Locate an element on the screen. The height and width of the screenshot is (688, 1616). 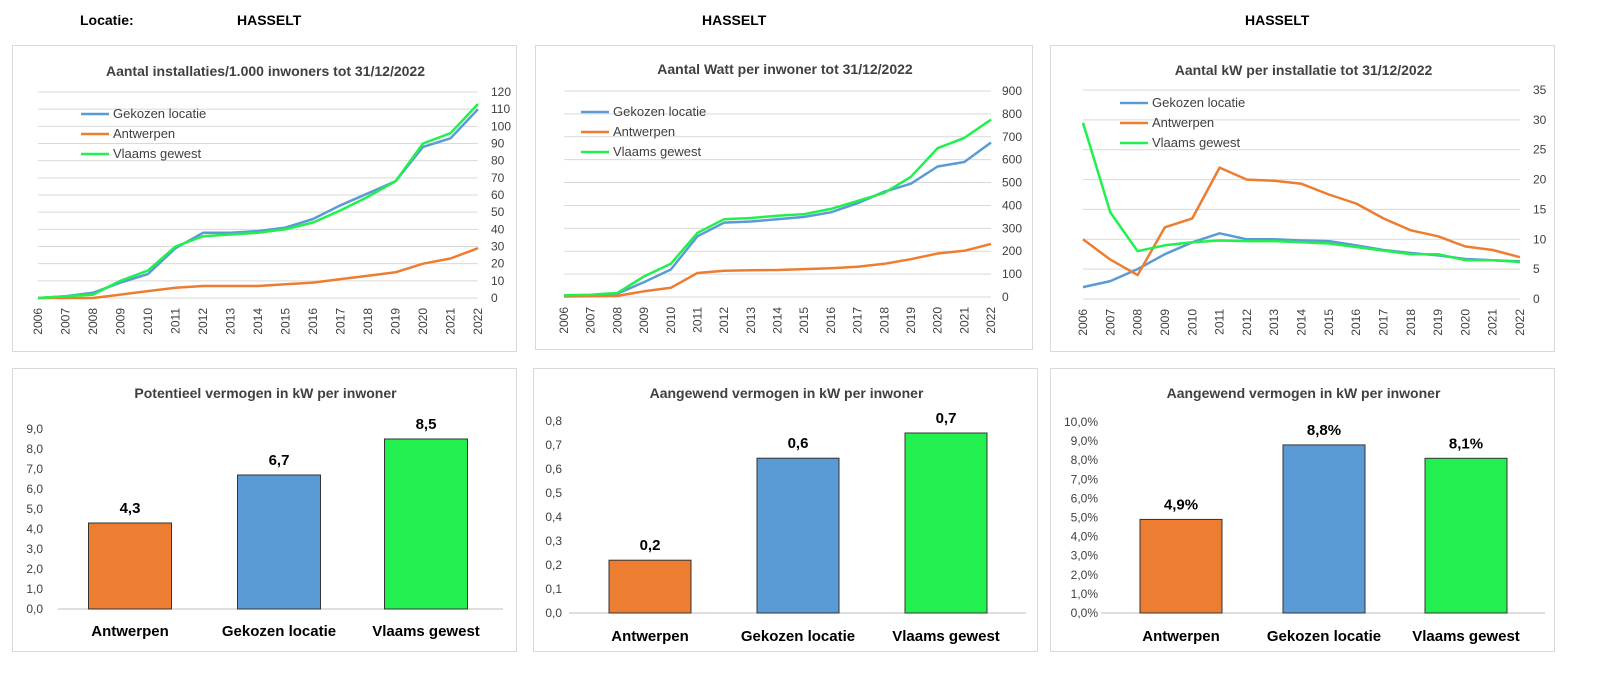
y-tick-label: 900 is located at coordinates (1012, 91).